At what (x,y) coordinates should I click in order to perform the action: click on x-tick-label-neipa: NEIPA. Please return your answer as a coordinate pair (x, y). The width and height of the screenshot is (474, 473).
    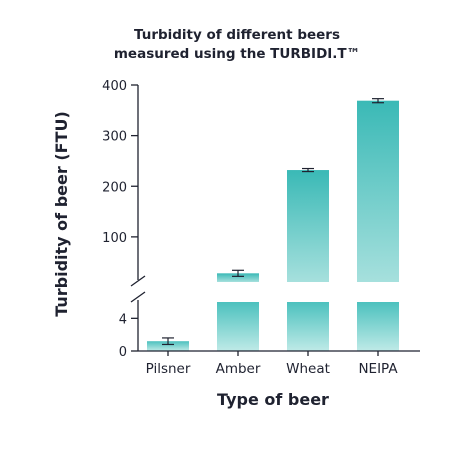
    Looking at the image, I should click on (378, 369).